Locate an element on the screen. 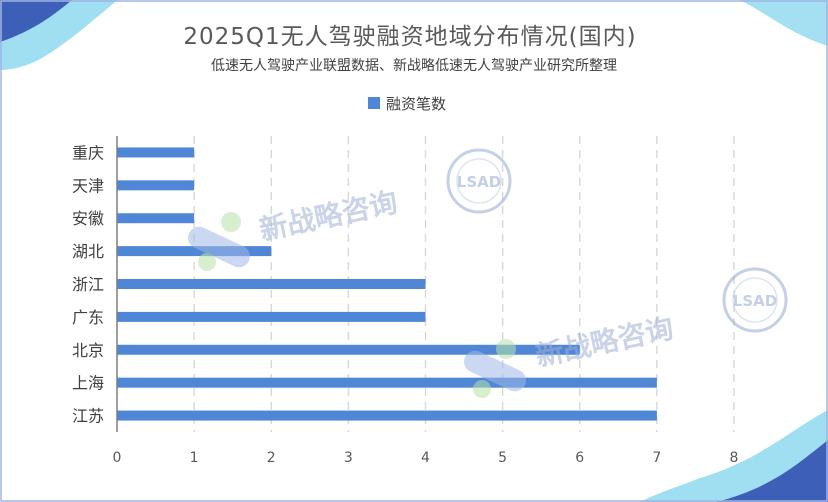 This screenshot has height=502, width=828. x-tick-label: 6 is located at coordinates (579, 458).